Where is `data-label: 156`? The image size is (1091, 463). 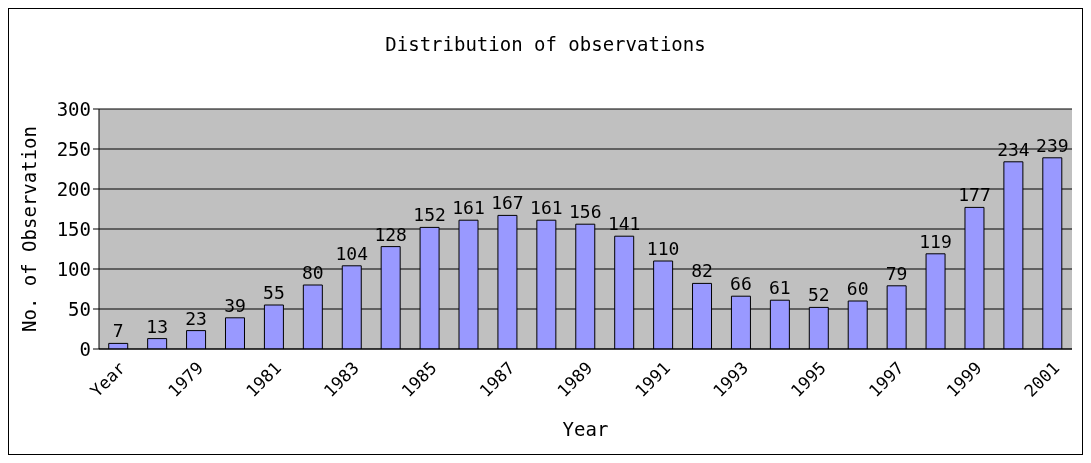 data-label: 156 is located at coordinates (585, 212).